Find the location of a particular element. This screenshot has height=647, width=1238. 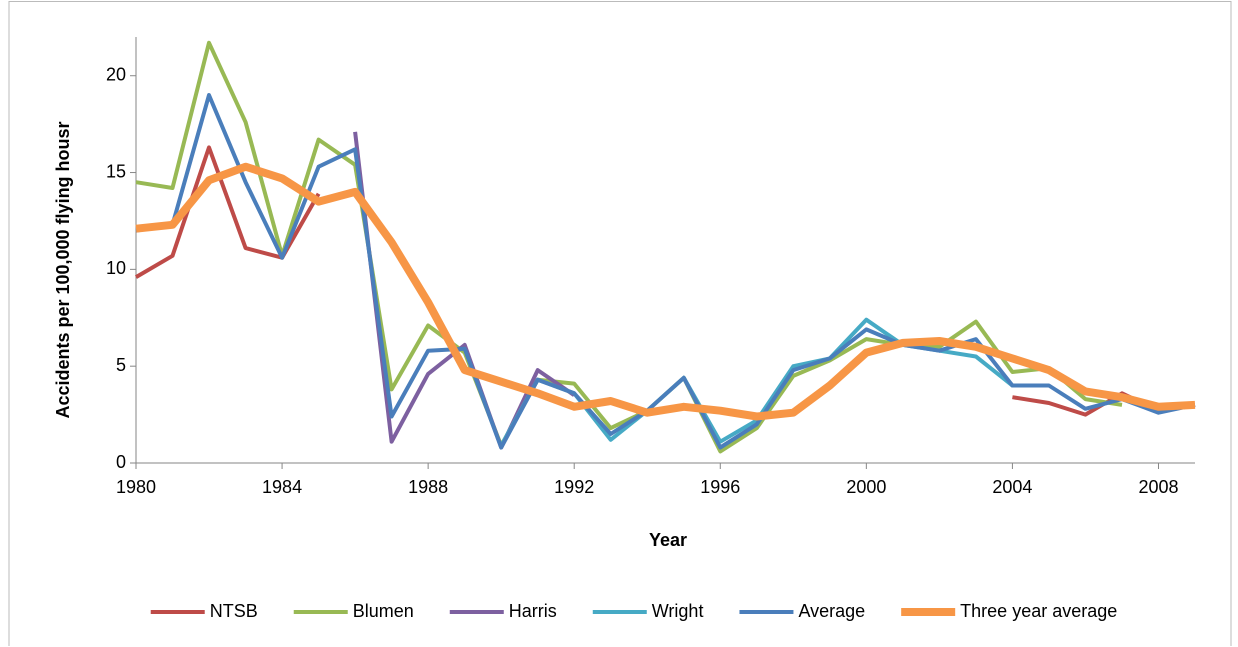

y-tick-label: 0 is located at coordinates (121, 462).